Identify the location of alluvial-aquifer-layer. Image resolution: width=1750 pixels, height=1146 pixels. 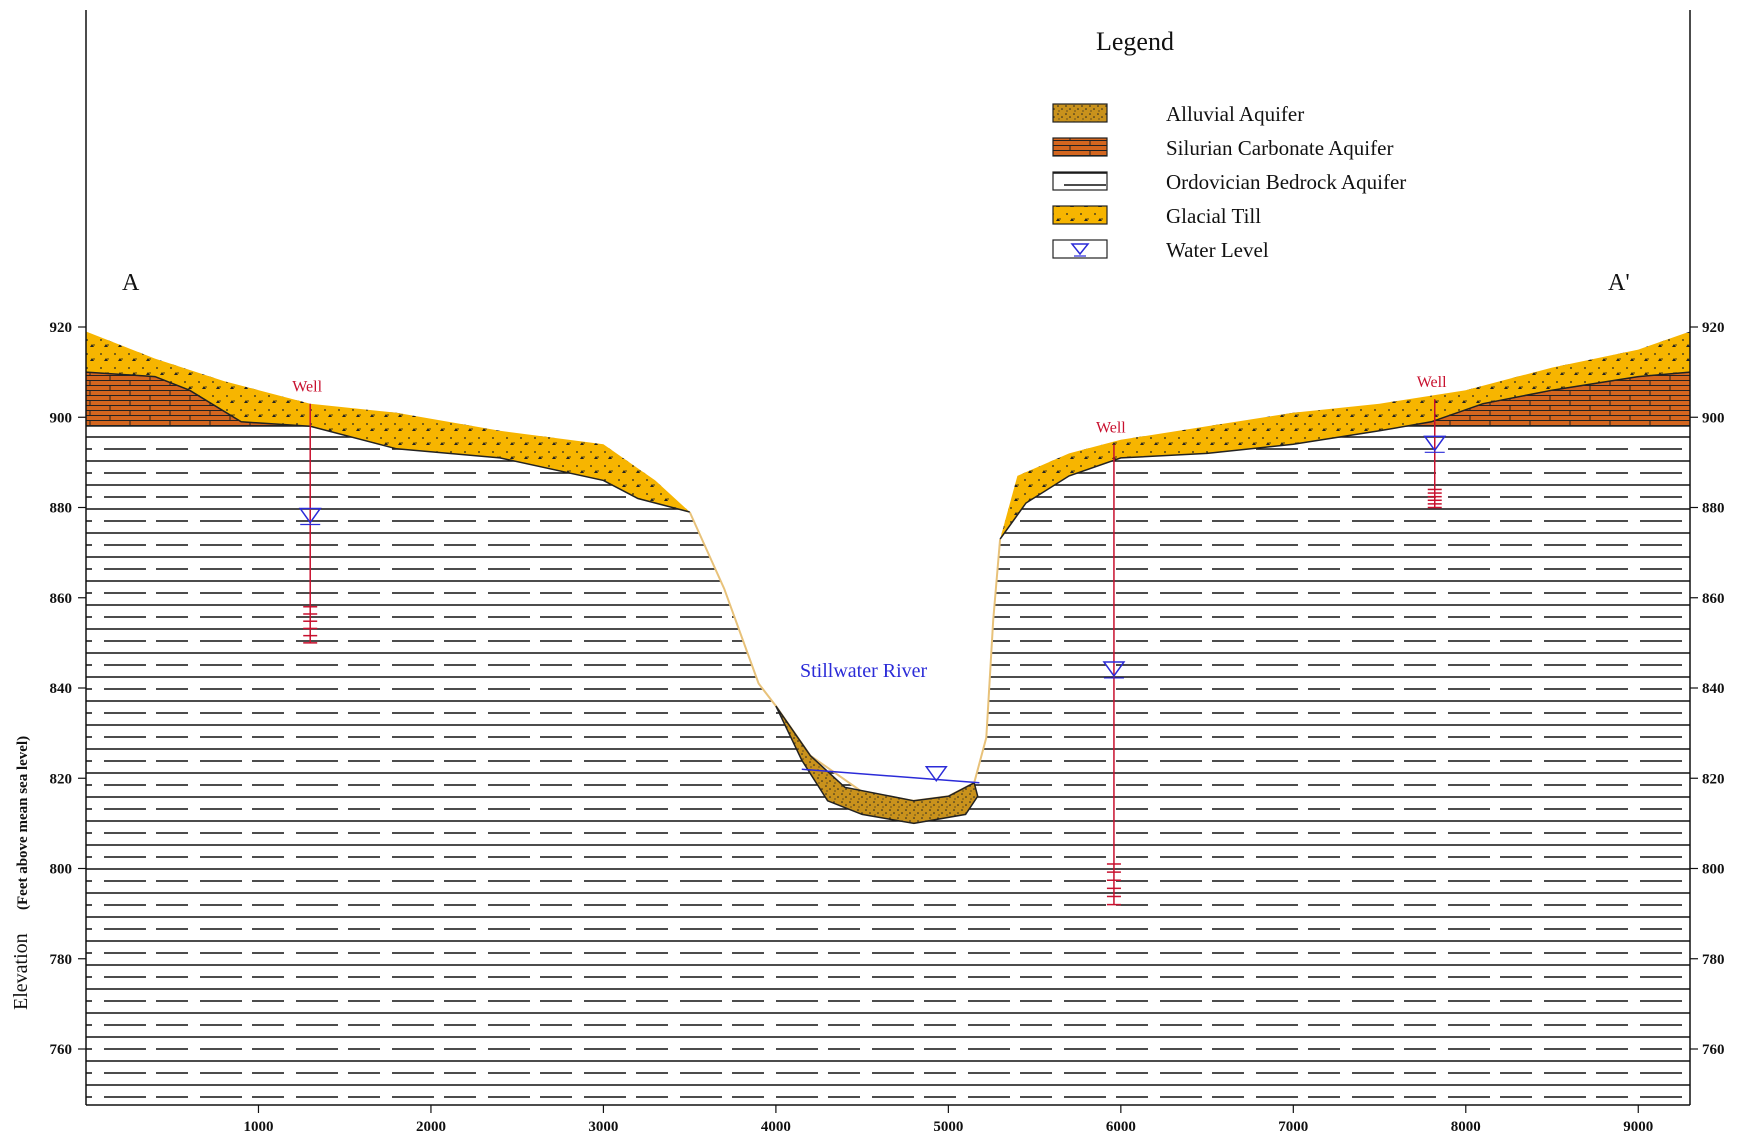
(877, 765).